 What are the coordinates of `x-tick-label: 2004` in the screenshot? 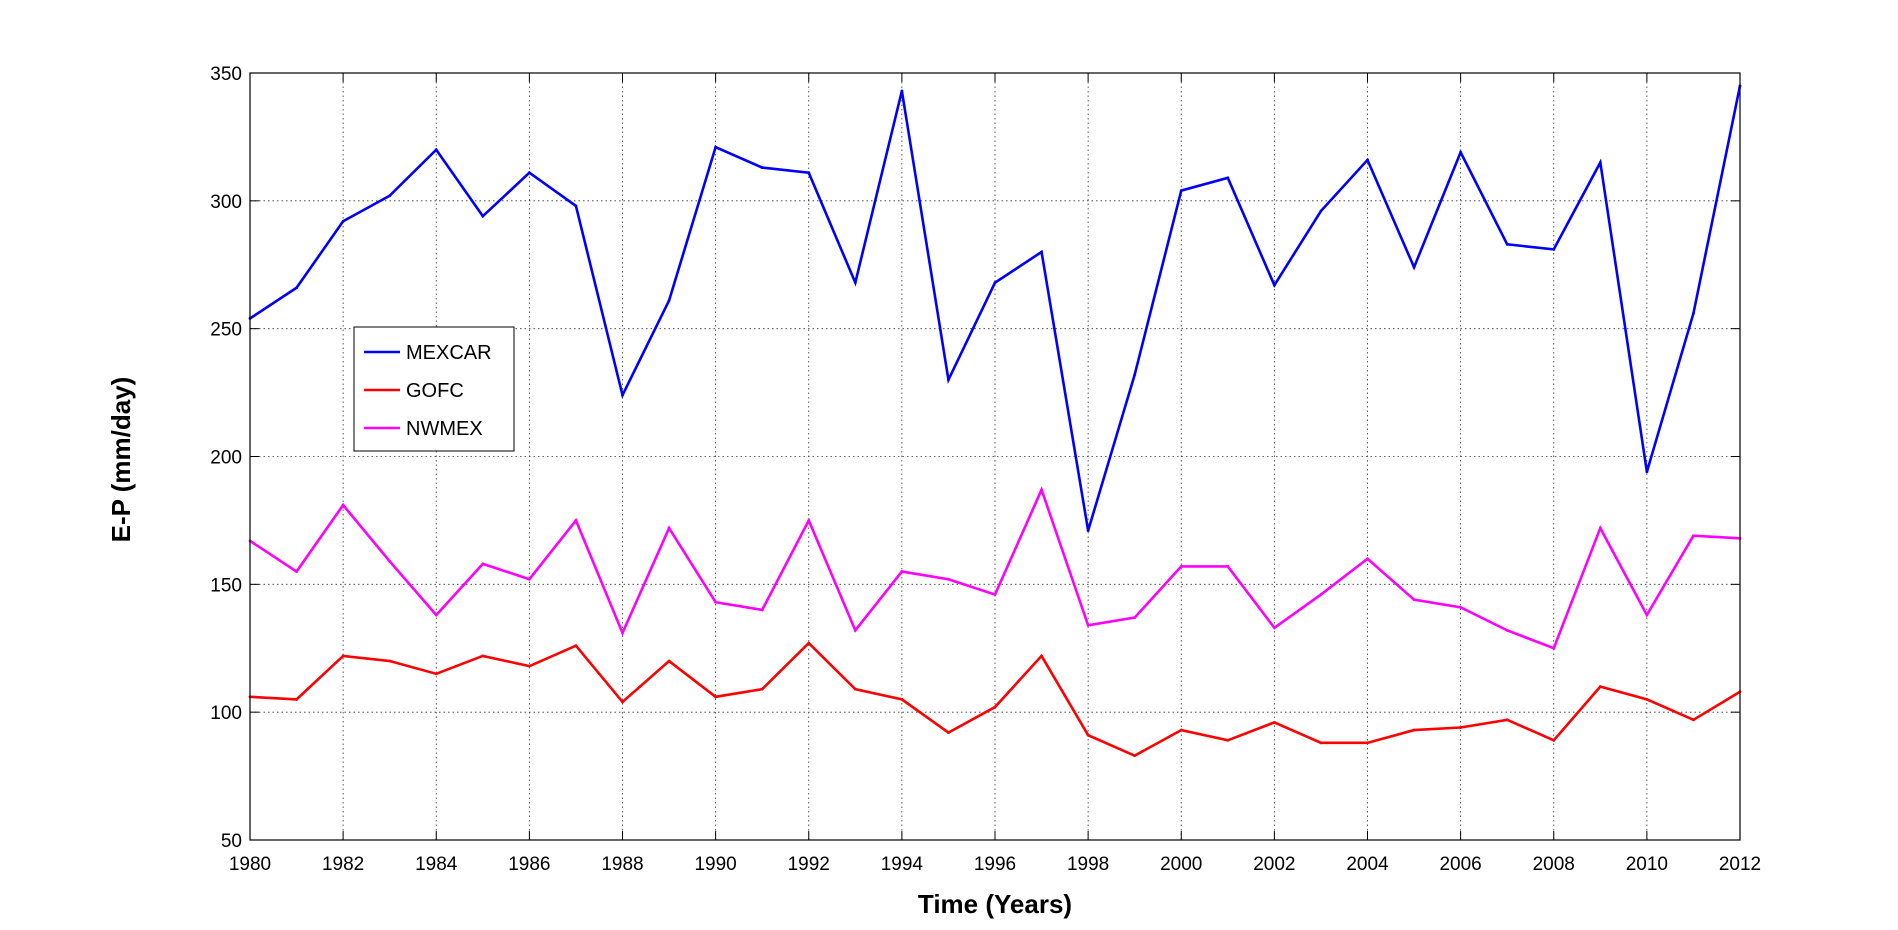 It's located at (1367, 864).